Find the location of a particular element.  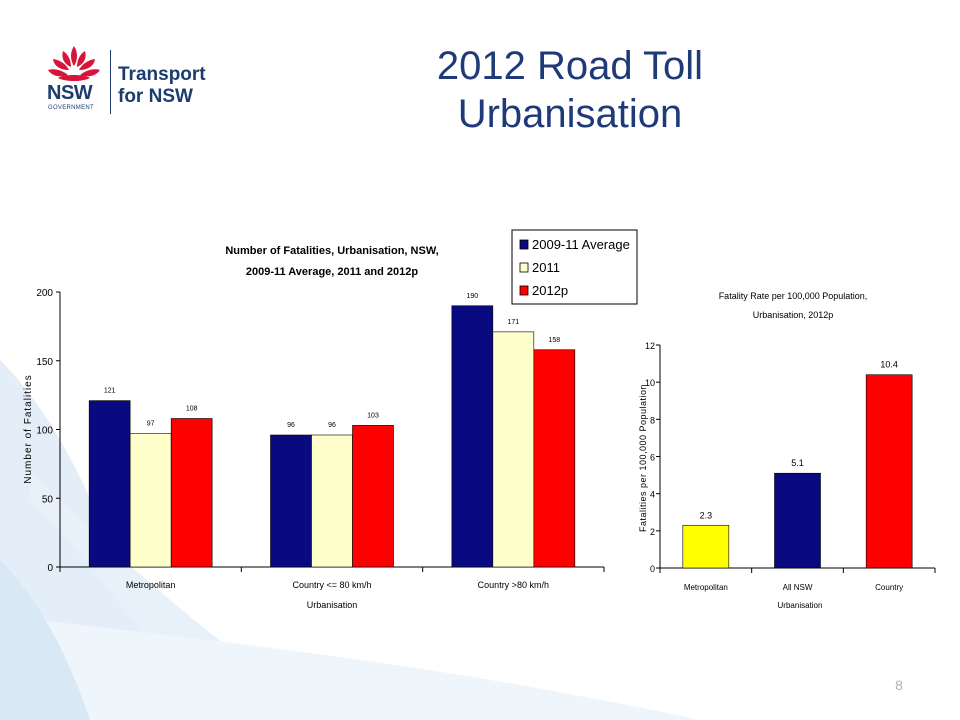

transport-nsw-logo: NSW GOVERNMENT Transport for NSW is located at coordinates (144, 82).